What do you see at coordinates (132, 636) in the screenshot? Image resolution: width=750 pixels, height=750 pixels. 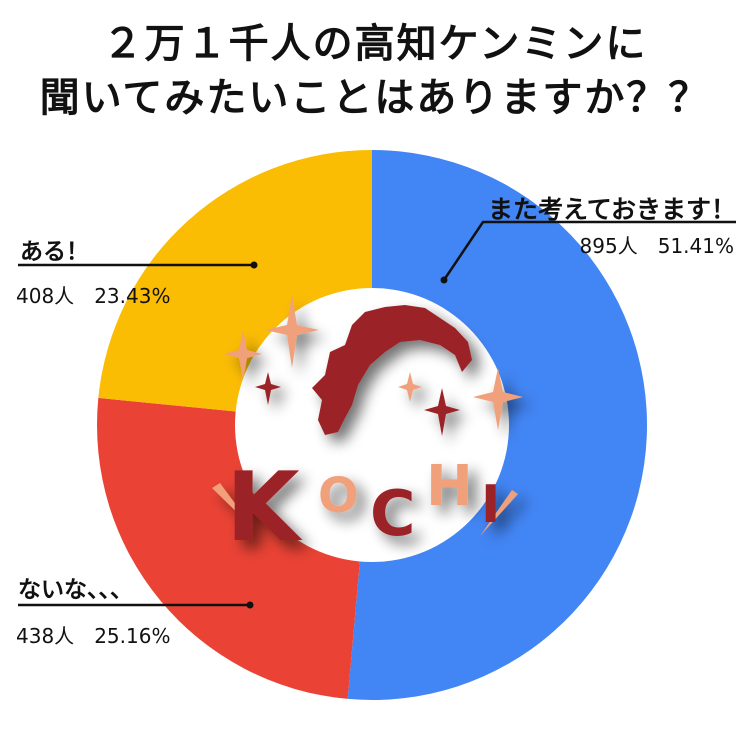 I see `percent: 25.16%` at bounding box center [132, 636].